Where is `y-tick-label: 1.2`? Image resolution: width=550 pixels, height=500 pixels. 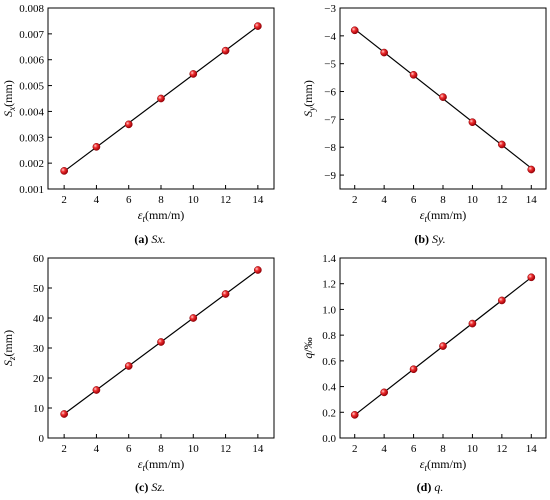 y-tick-label: 1.2 is located at coordinates (329, 285).